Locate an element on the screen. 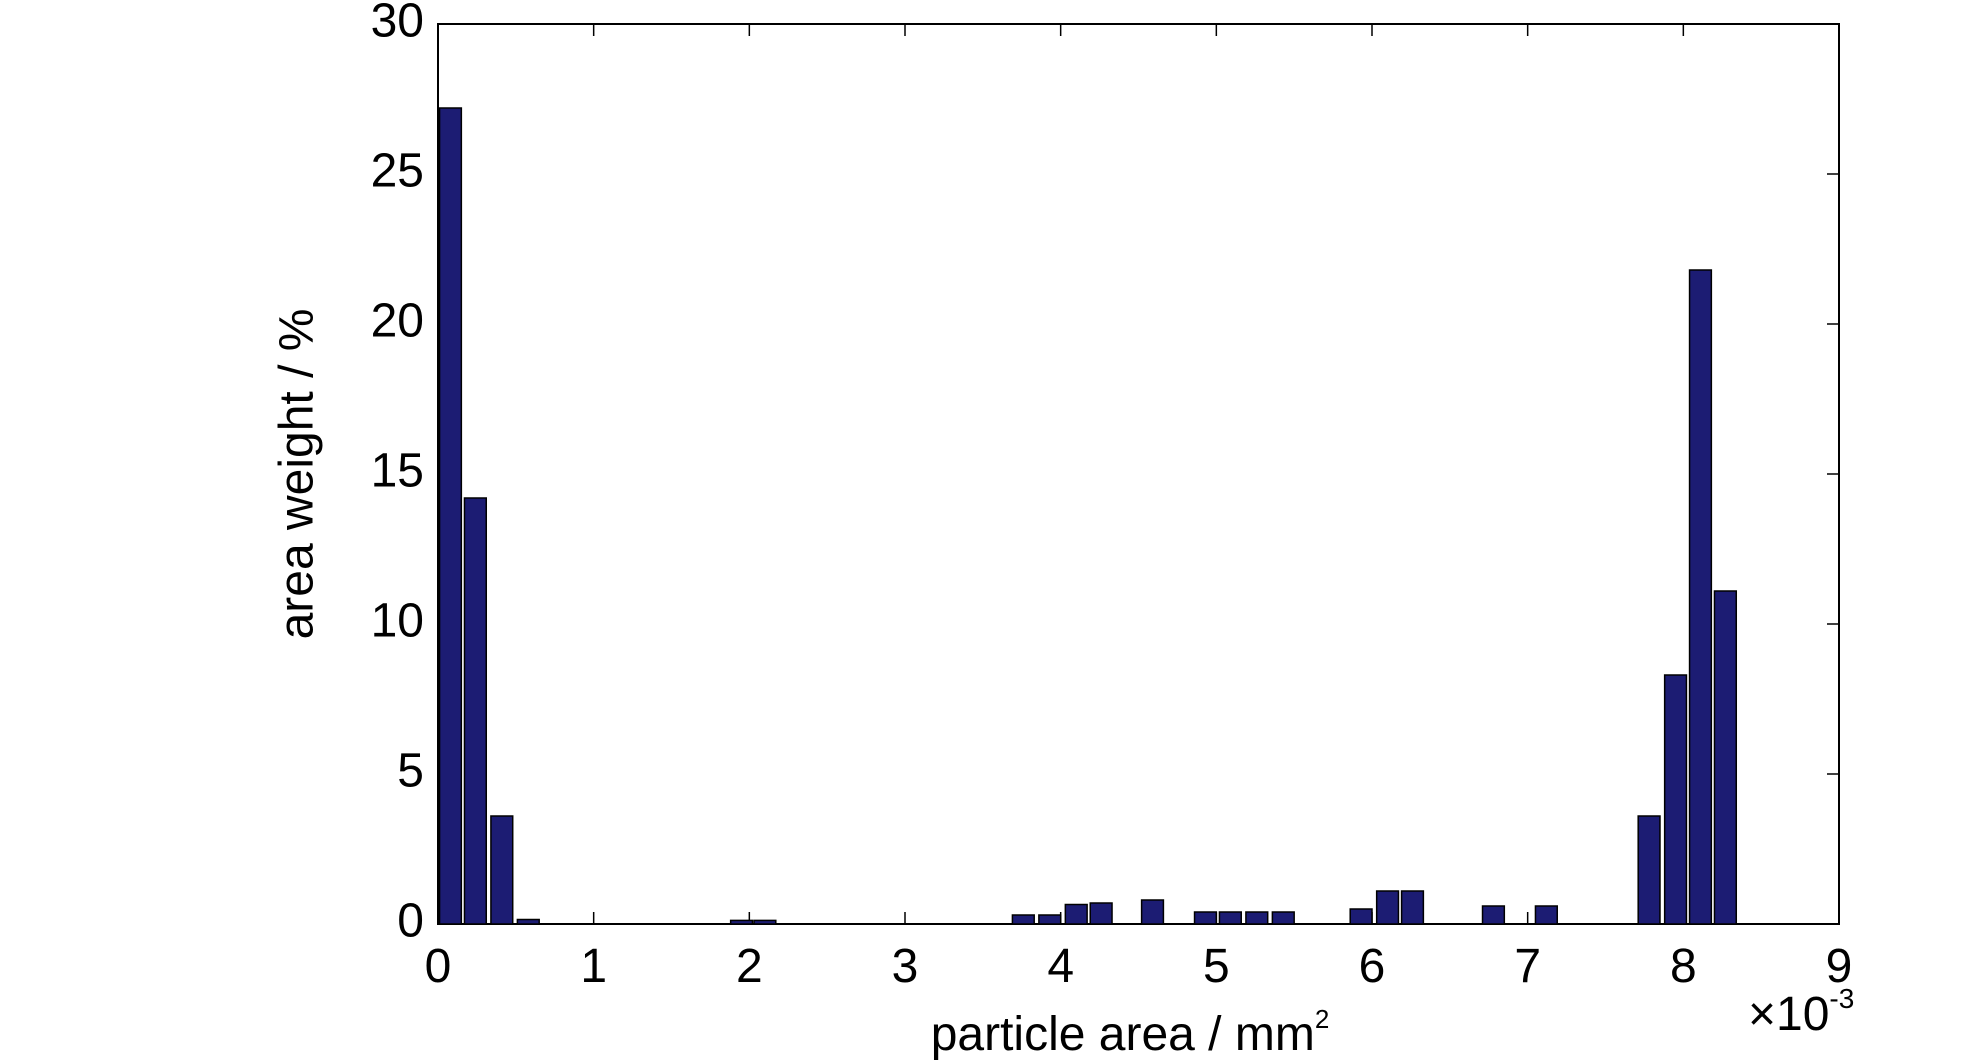 This screenshot has width=1984, height=1063. x-axis-label-main: particle area / mm is located at coordinates (1123, 1034).